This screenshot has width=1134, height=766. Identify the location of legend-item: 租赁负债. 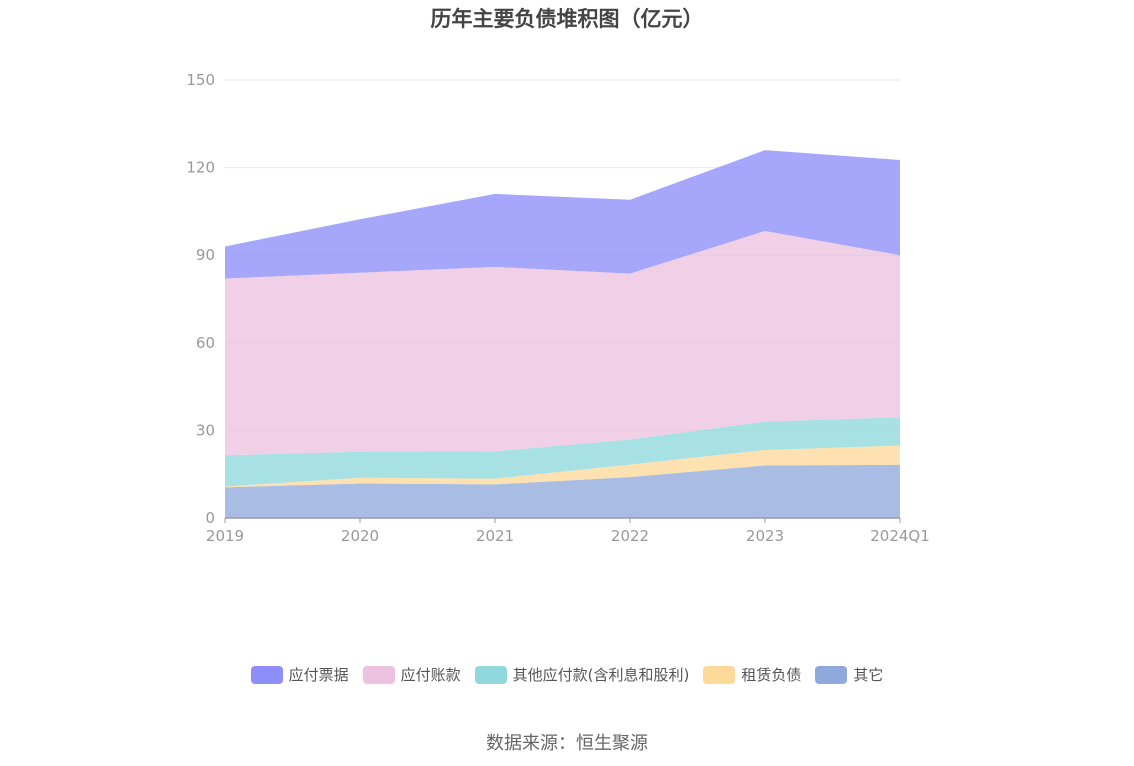
(752, 674).